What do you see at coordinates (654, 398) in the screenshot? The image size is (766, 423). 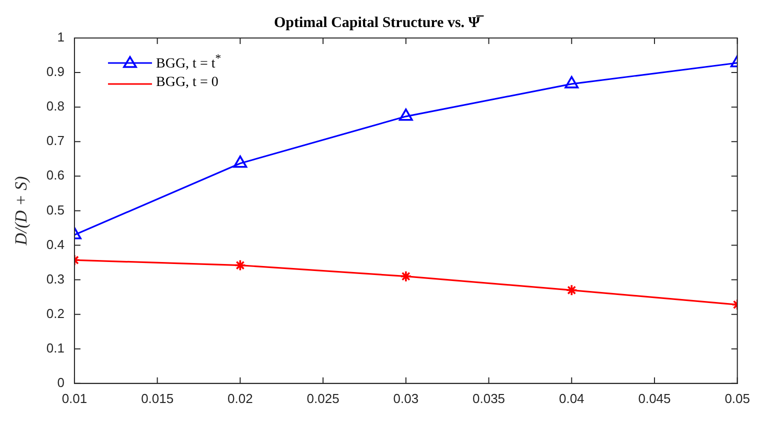 I see `x-tick-label: 0.045` at bounding box center [654, 398].